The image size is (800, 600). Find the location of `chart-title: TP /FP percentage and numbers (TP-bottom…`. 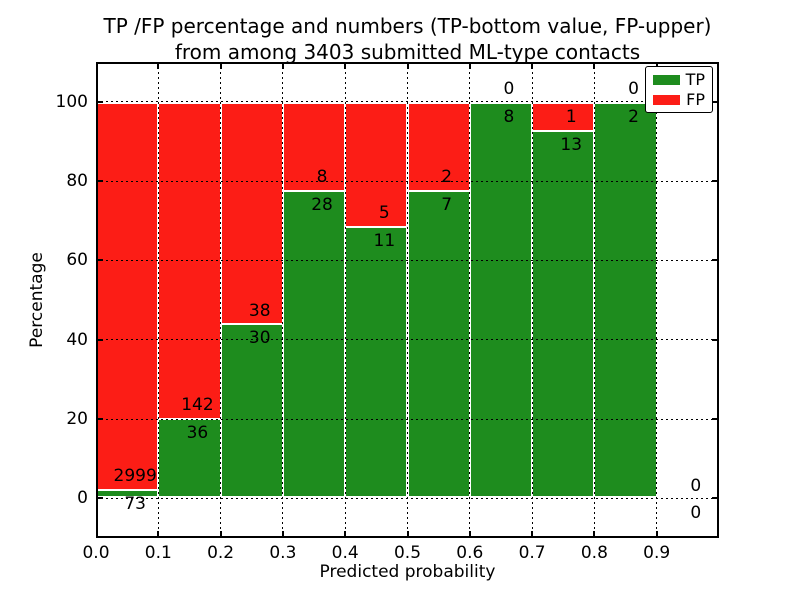

chart-title: TP /FP percentage and numbers (TP-bottom… is located at coordinates (407, 39).